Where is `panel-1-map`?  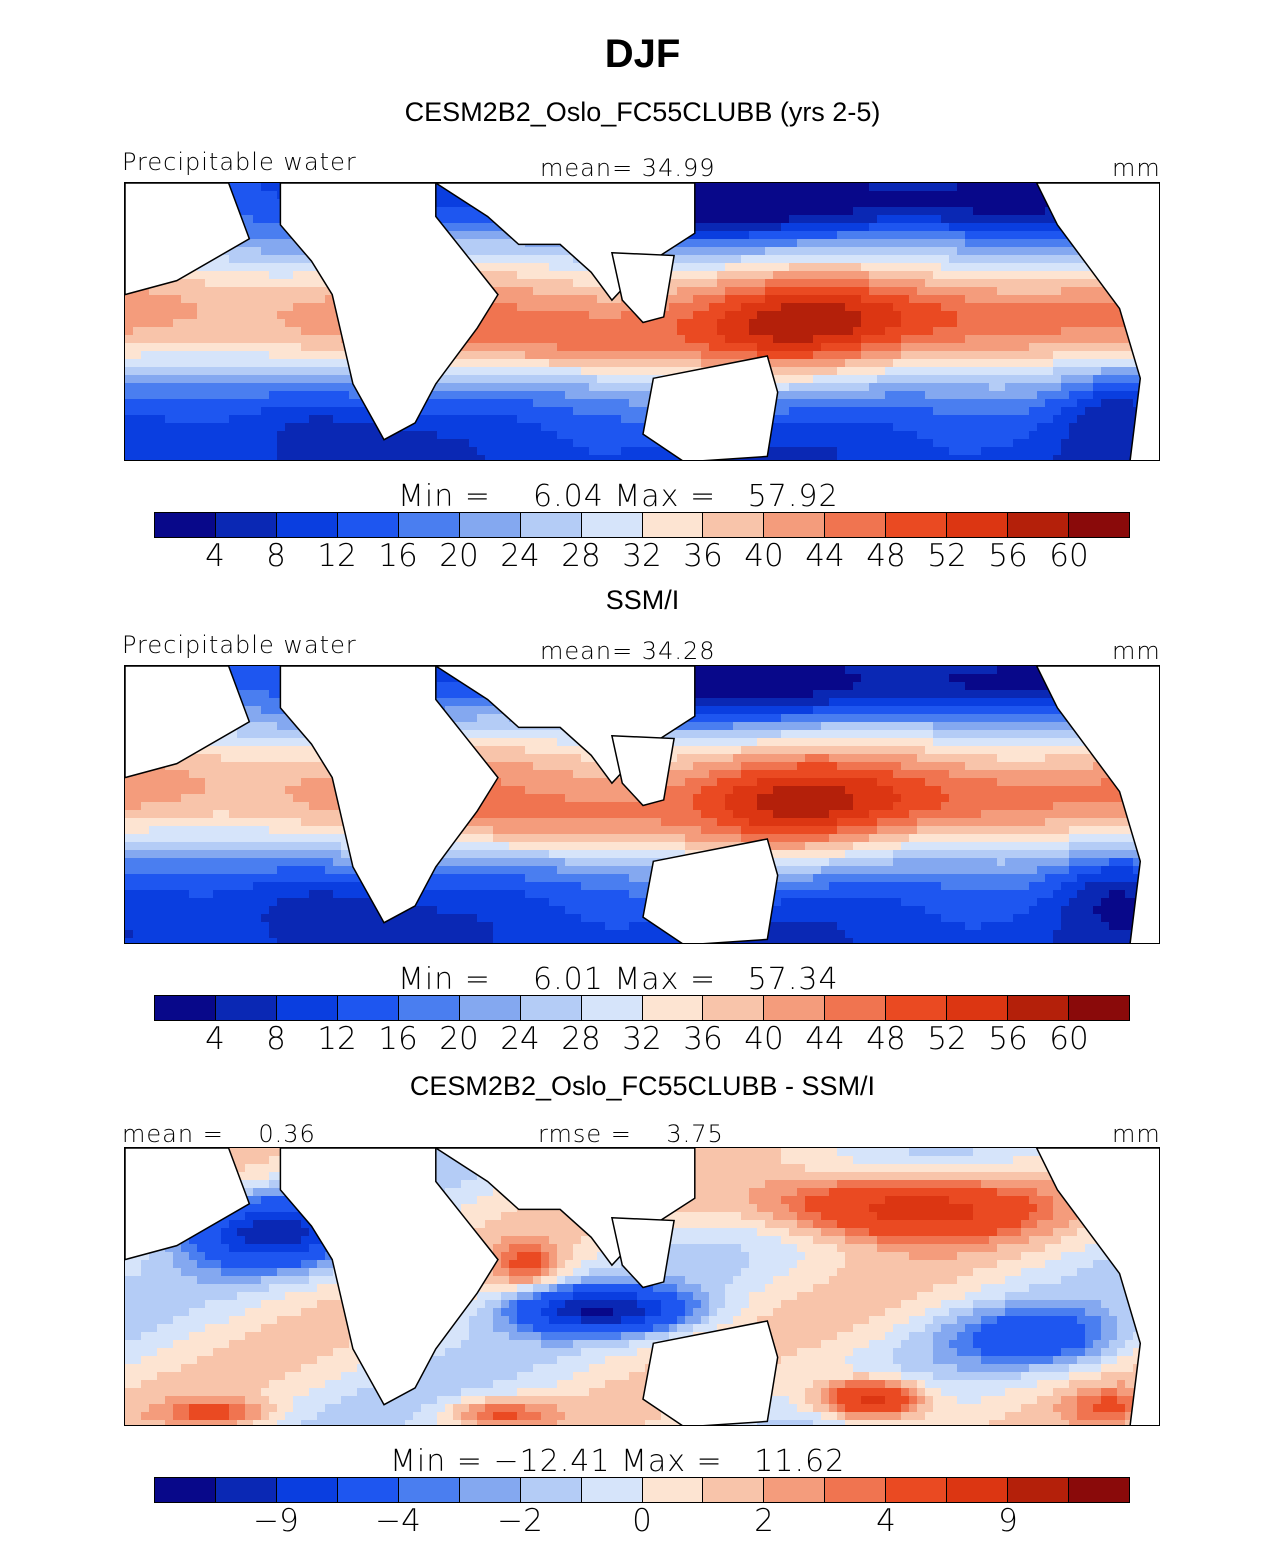 panel-1-map is located at coordinates (642, 321).